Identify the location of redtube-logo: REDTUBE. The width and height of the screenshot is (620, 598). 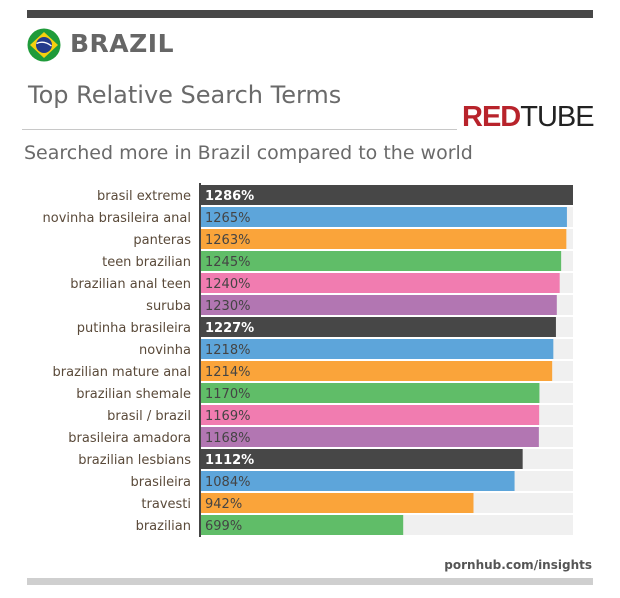
(528, 117).